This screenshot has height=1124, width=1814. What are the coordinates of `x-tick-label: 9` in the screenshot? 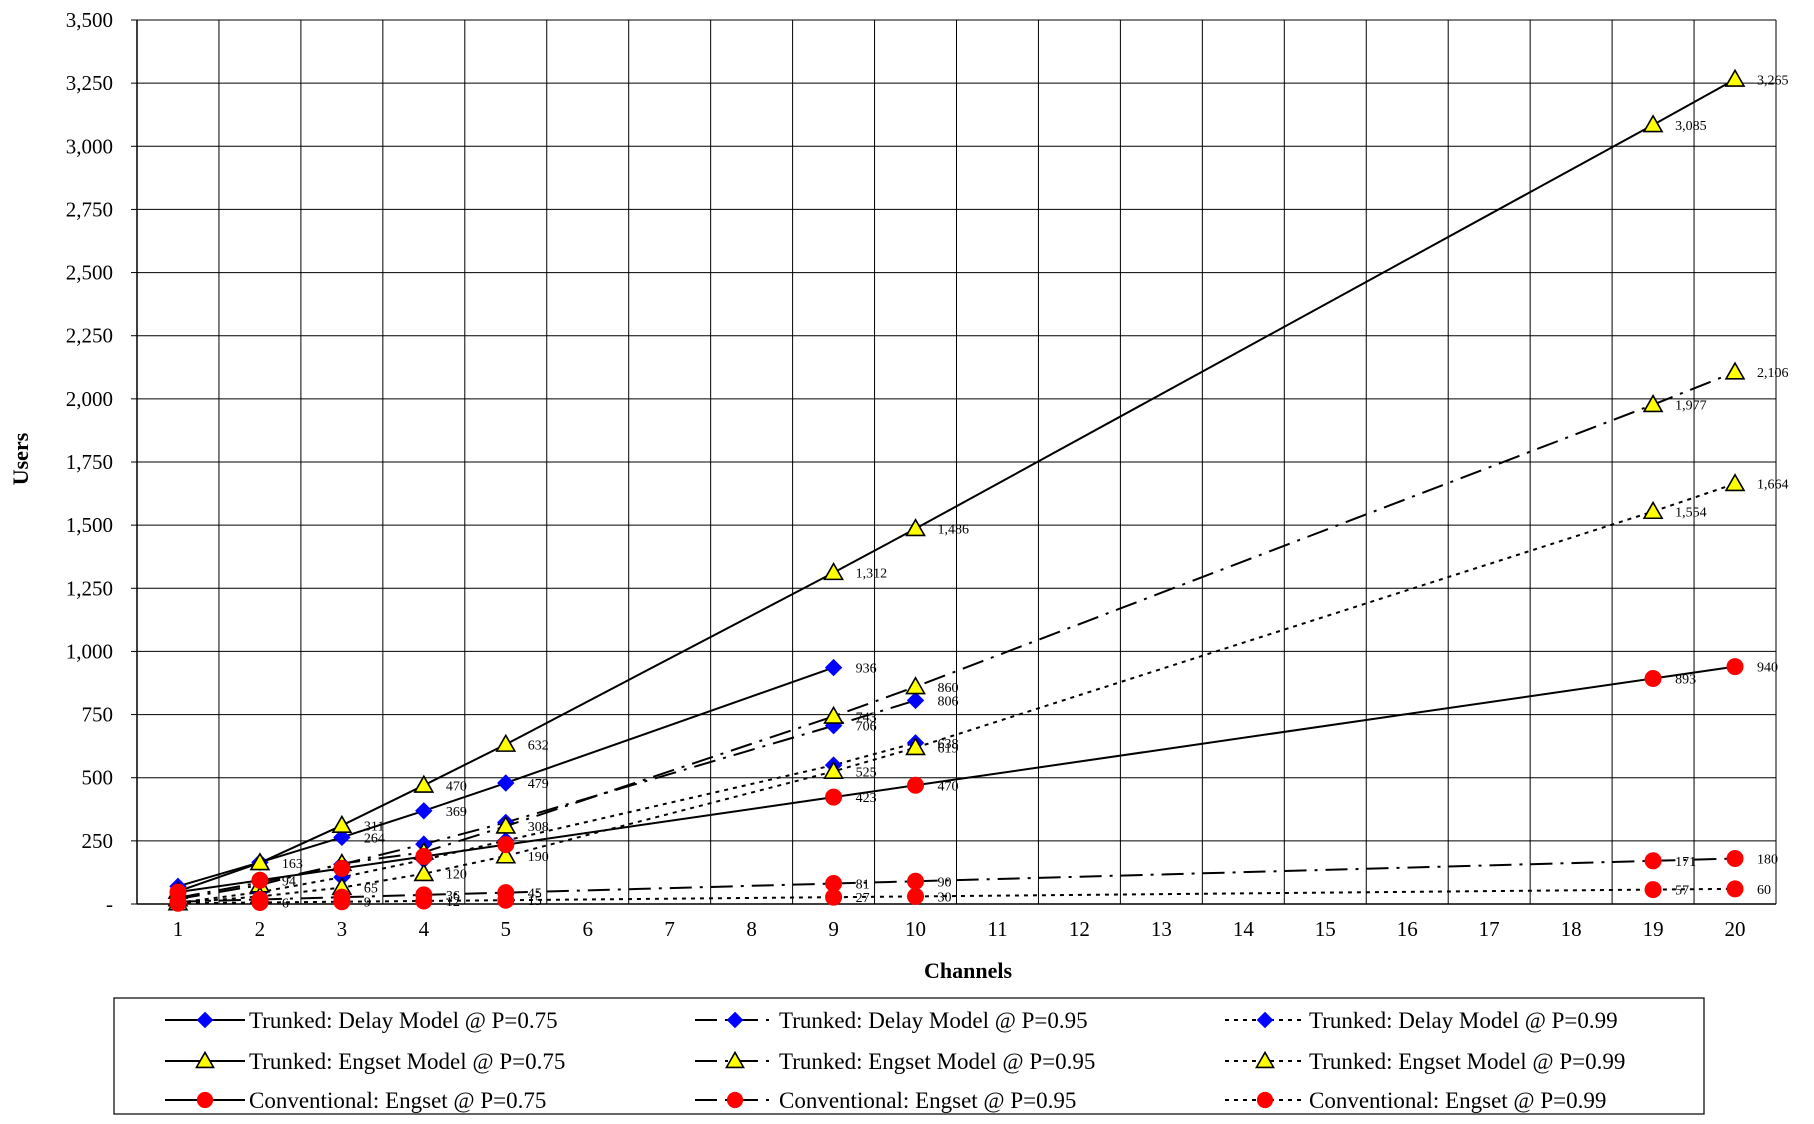 It's located at (833, 929).